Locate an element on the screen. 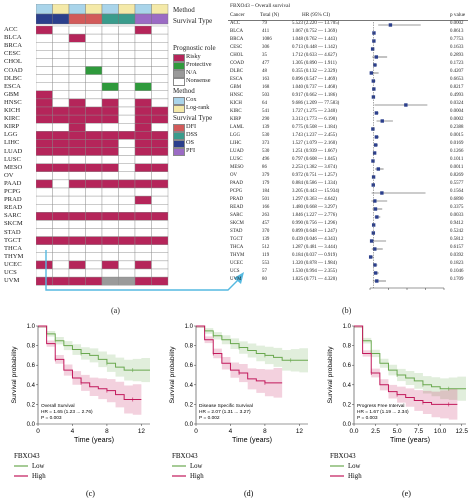 The image size is (474, 500). forest-header-rule is located at coordinates (348, 20).